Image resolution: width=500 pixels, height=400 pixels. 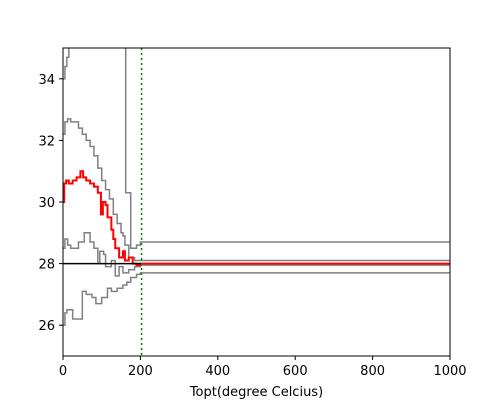 I want to click on y-tick-label: 30, so click(x=46, y=203).